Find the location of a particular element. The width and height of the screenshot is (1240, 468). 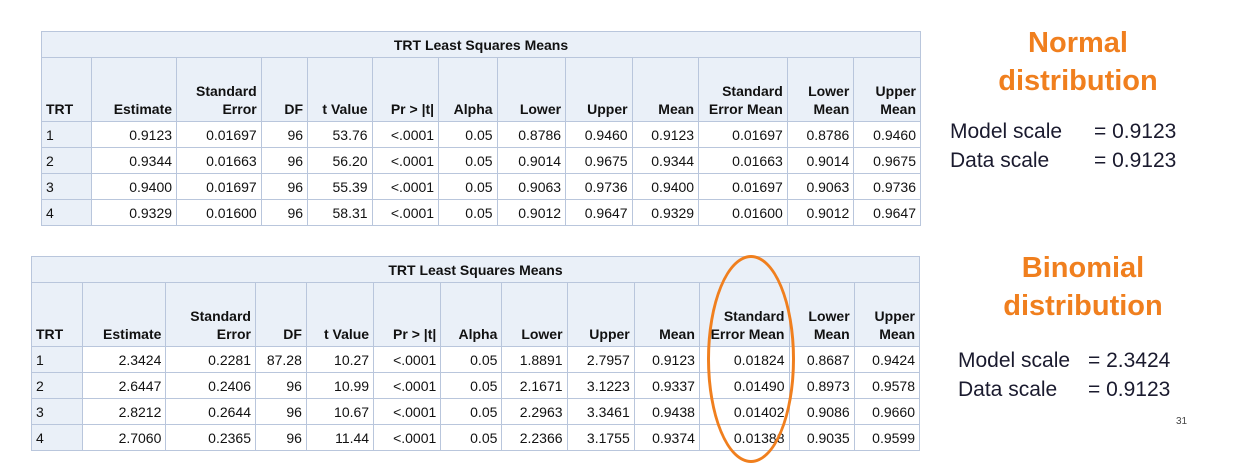

heading-line: Binomial is located at coordinates (1083, 268).